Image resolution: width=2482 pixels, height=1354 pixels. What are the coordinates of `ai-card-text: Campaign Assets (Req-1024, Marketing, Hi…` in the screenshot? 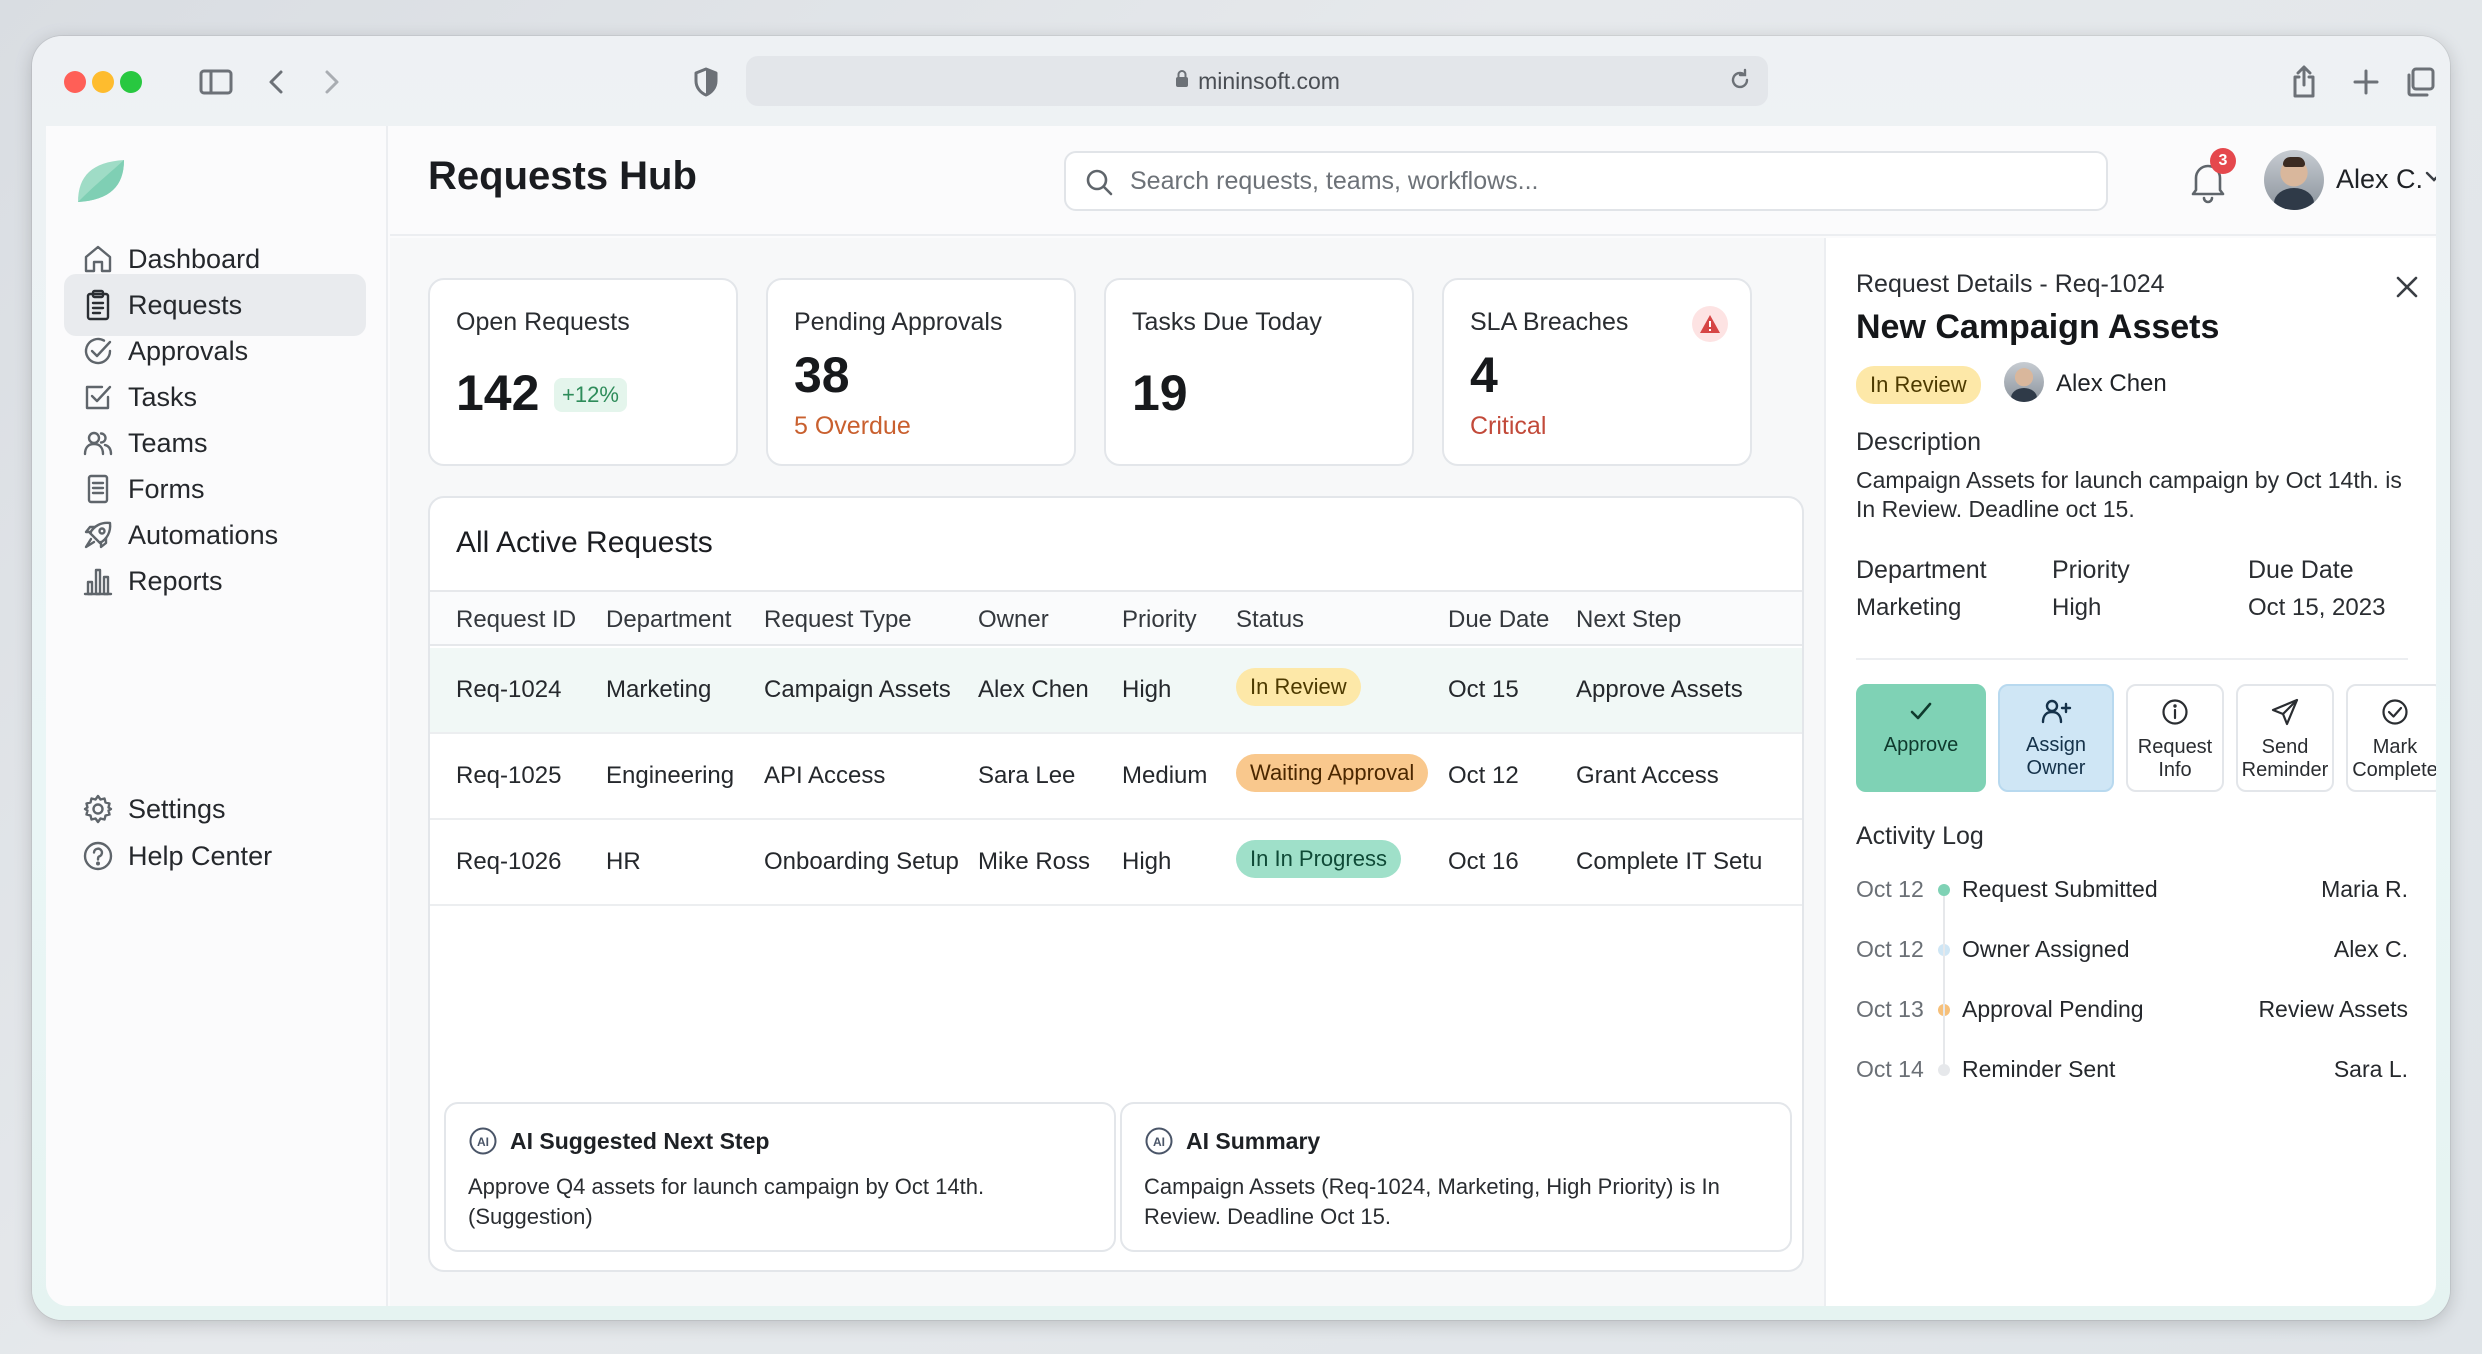 It's located at (1432, 1201).